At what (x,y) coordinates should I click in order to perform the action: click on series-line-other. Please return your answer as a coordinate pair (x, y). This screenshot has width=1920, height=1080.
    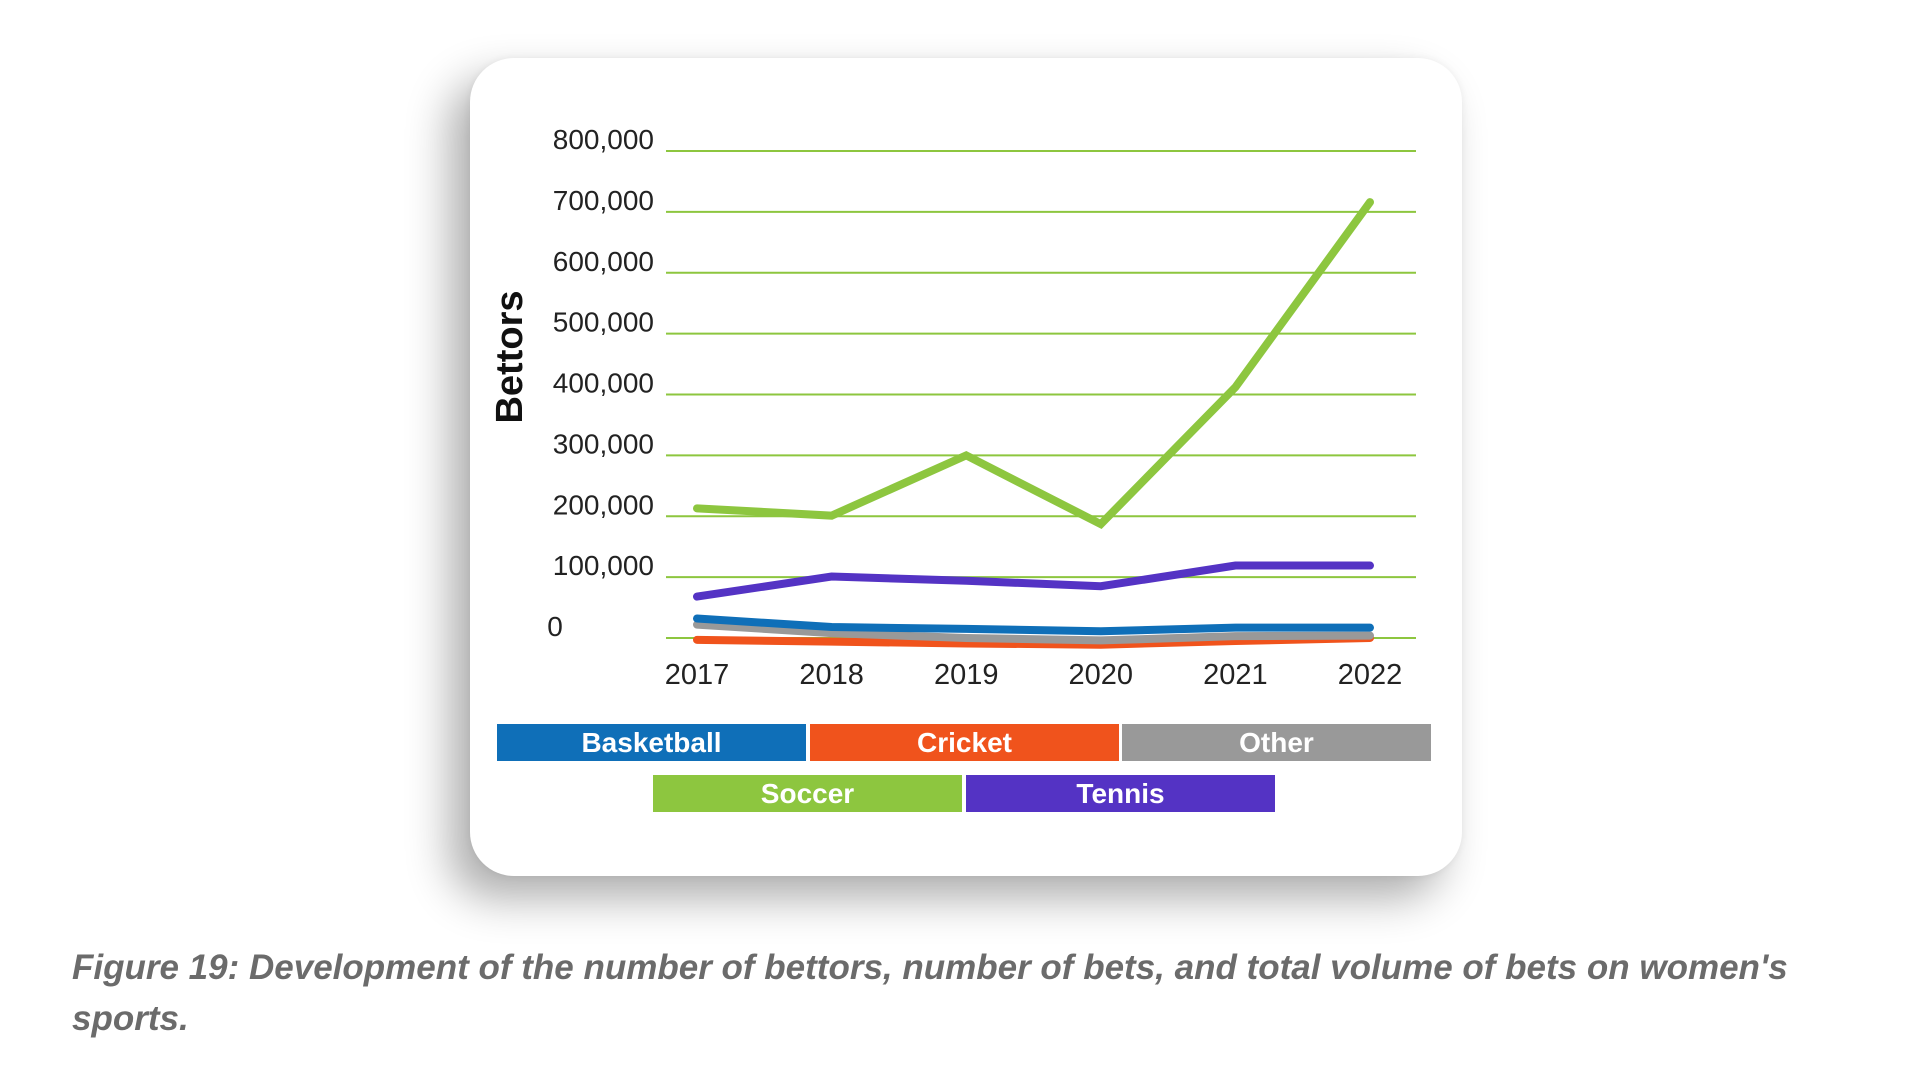
    Looking at the image, I should click on (1033, 632).